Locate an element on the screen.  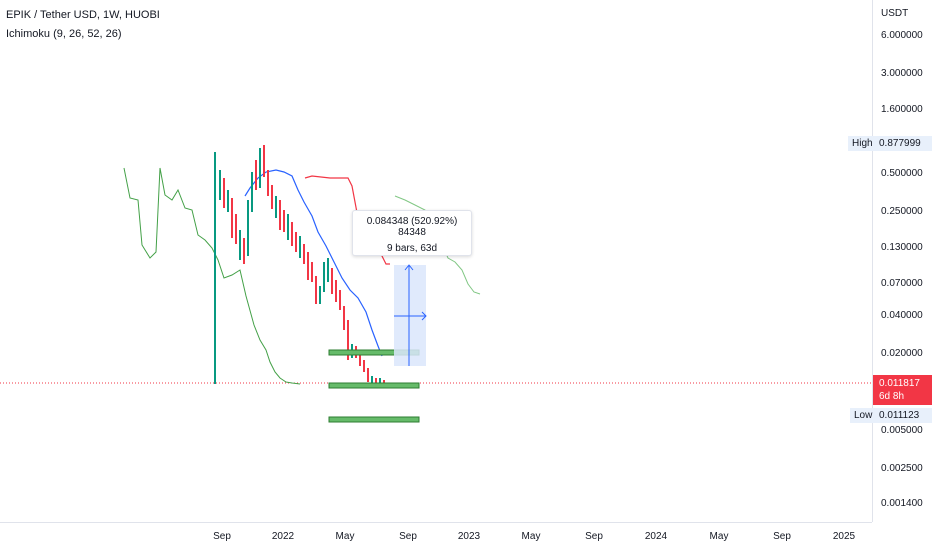
support-zone-low is located at coordinates (374, 419).